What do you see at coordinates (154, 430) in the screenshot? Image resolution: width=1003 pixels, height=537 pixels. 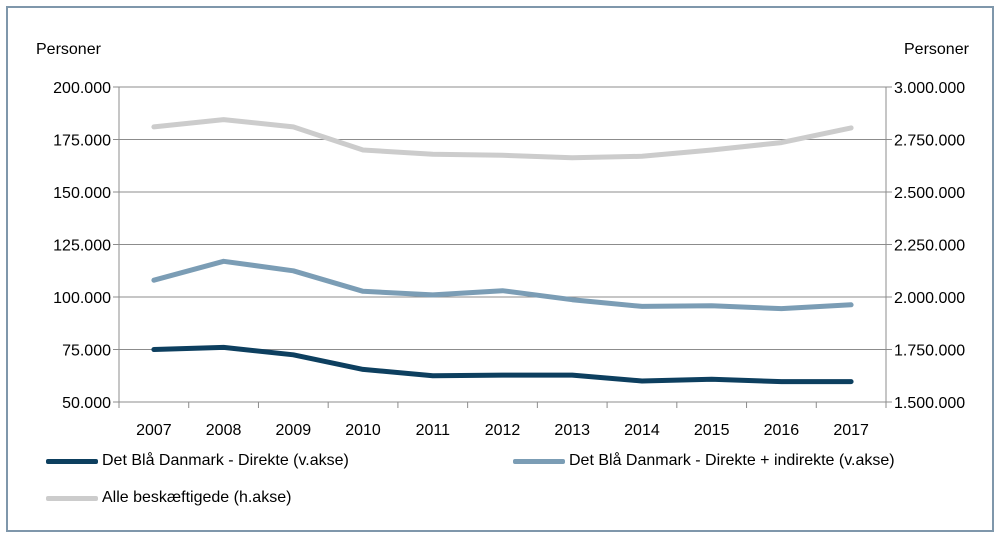 I see `x-axis-tick-label: 2007` at bounding box center [154, 430].